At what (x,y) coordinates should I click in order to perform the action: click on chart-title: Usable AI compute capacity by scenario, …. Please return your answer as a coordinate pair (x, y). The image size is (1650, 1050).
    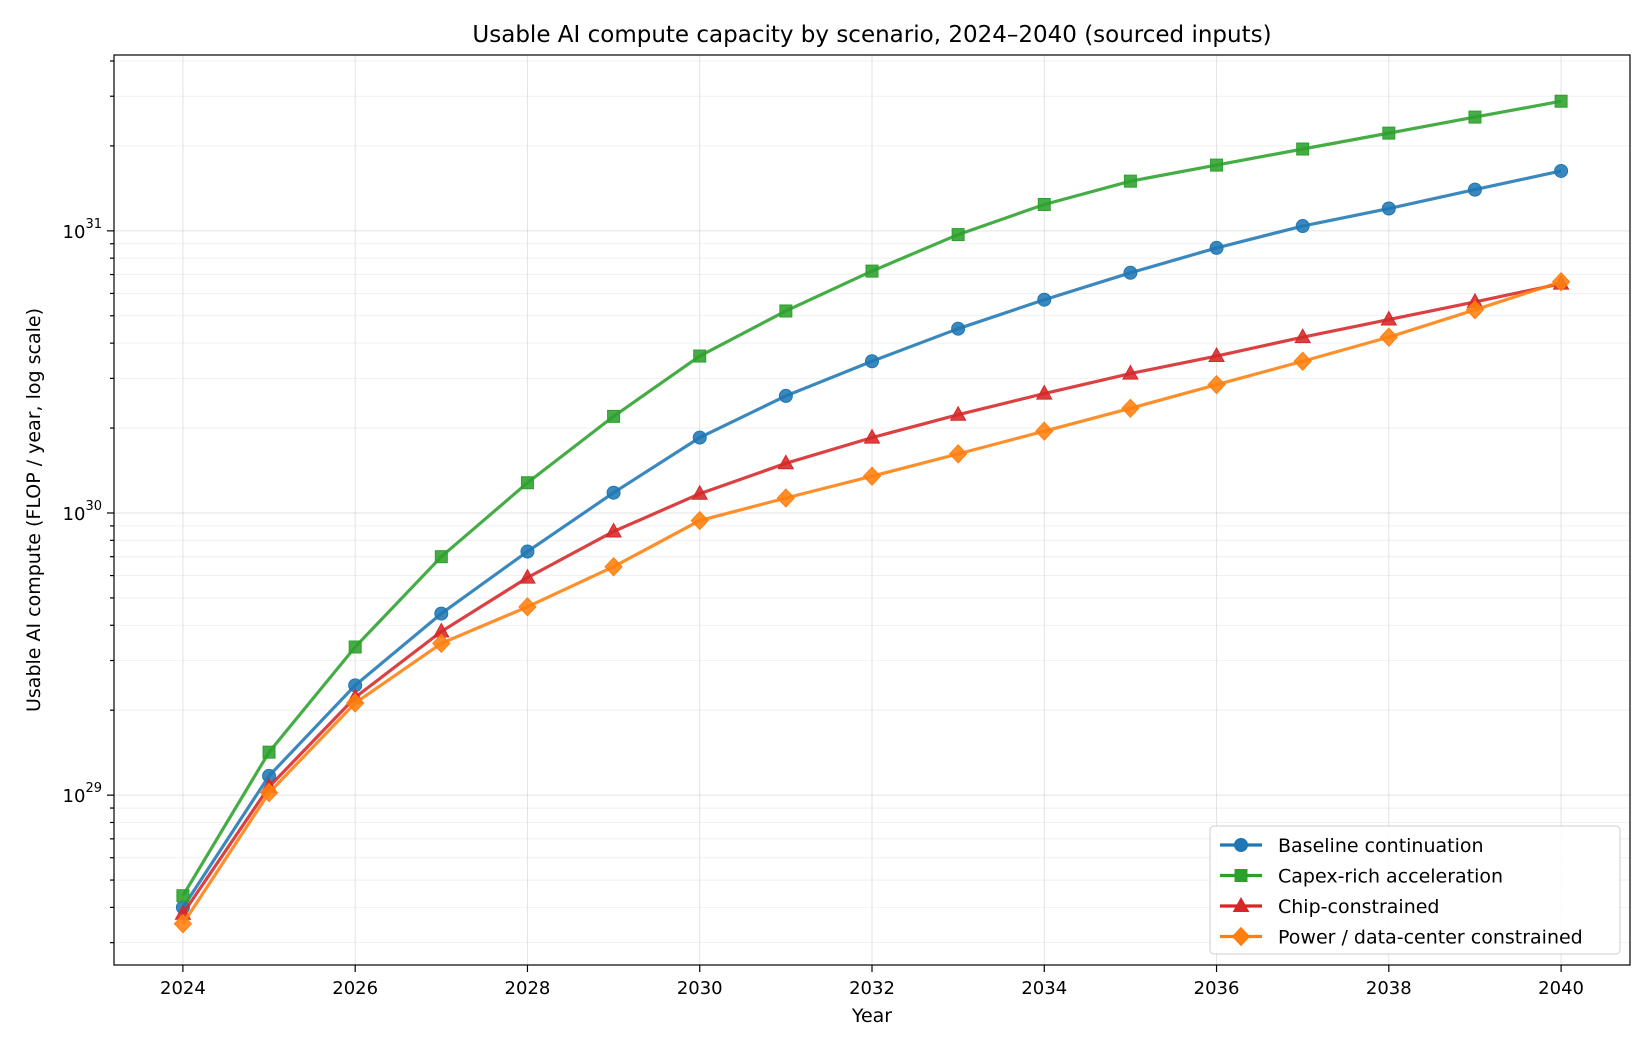
    Looking at the image, I should click on (871, 35).